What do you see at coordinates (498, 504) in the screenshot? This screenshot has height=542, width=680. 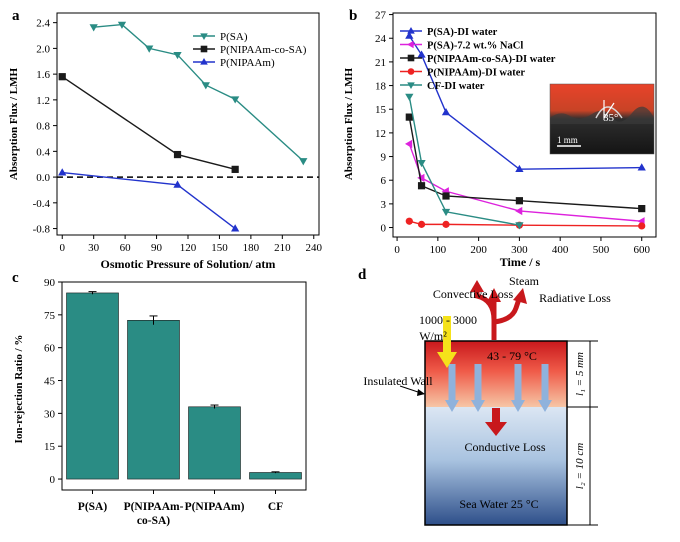 I see `sea-water-label: Sea Water 25 °C` at bounding box center [498, 504].